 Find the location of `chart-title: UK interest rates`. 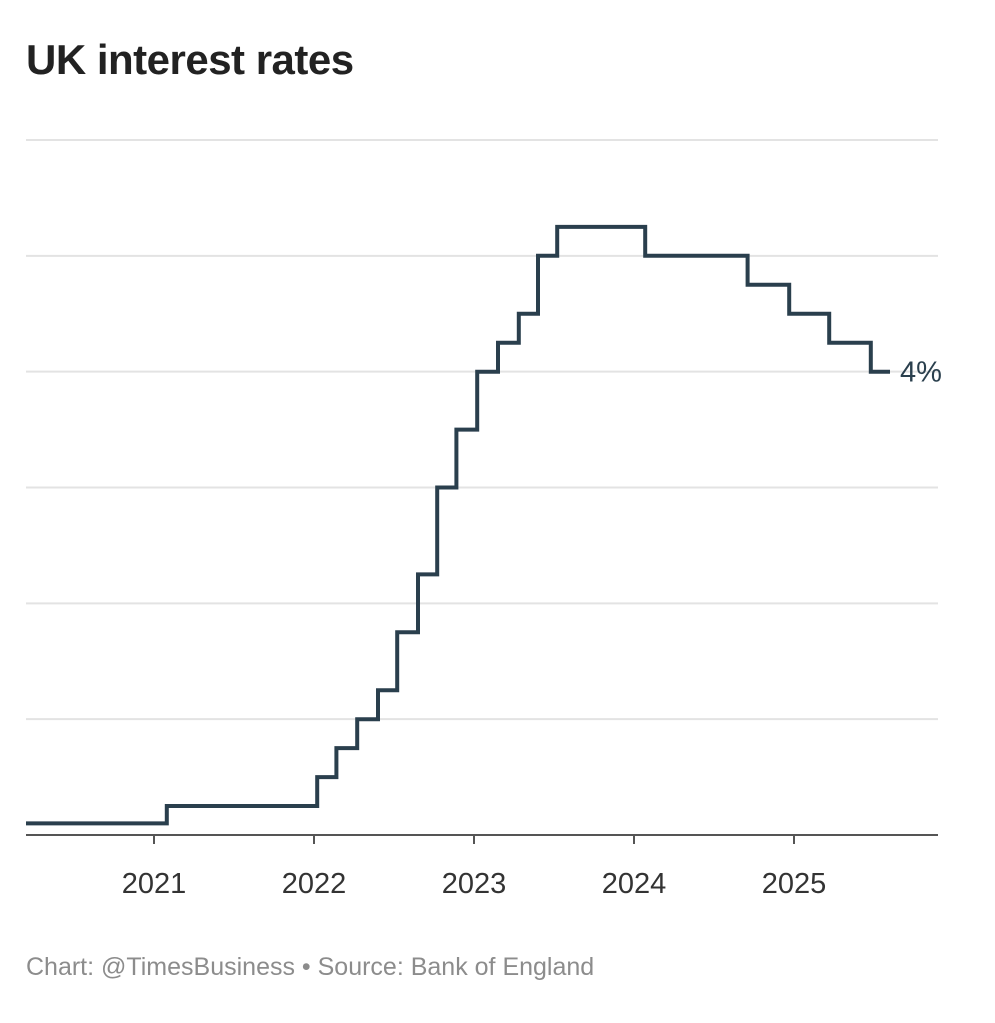

chart-title: UK interest rates is located at coordinates (190, 59).